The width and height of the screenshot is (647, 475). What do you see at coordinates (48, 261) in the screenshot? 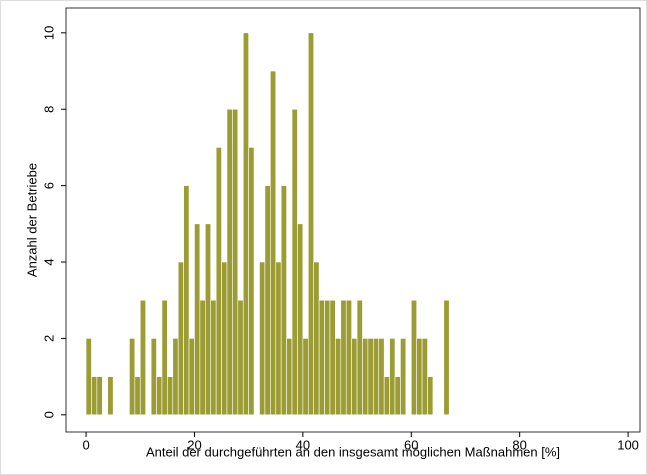
I see `y-tick-label: 4` at bounding box center [48, 261].